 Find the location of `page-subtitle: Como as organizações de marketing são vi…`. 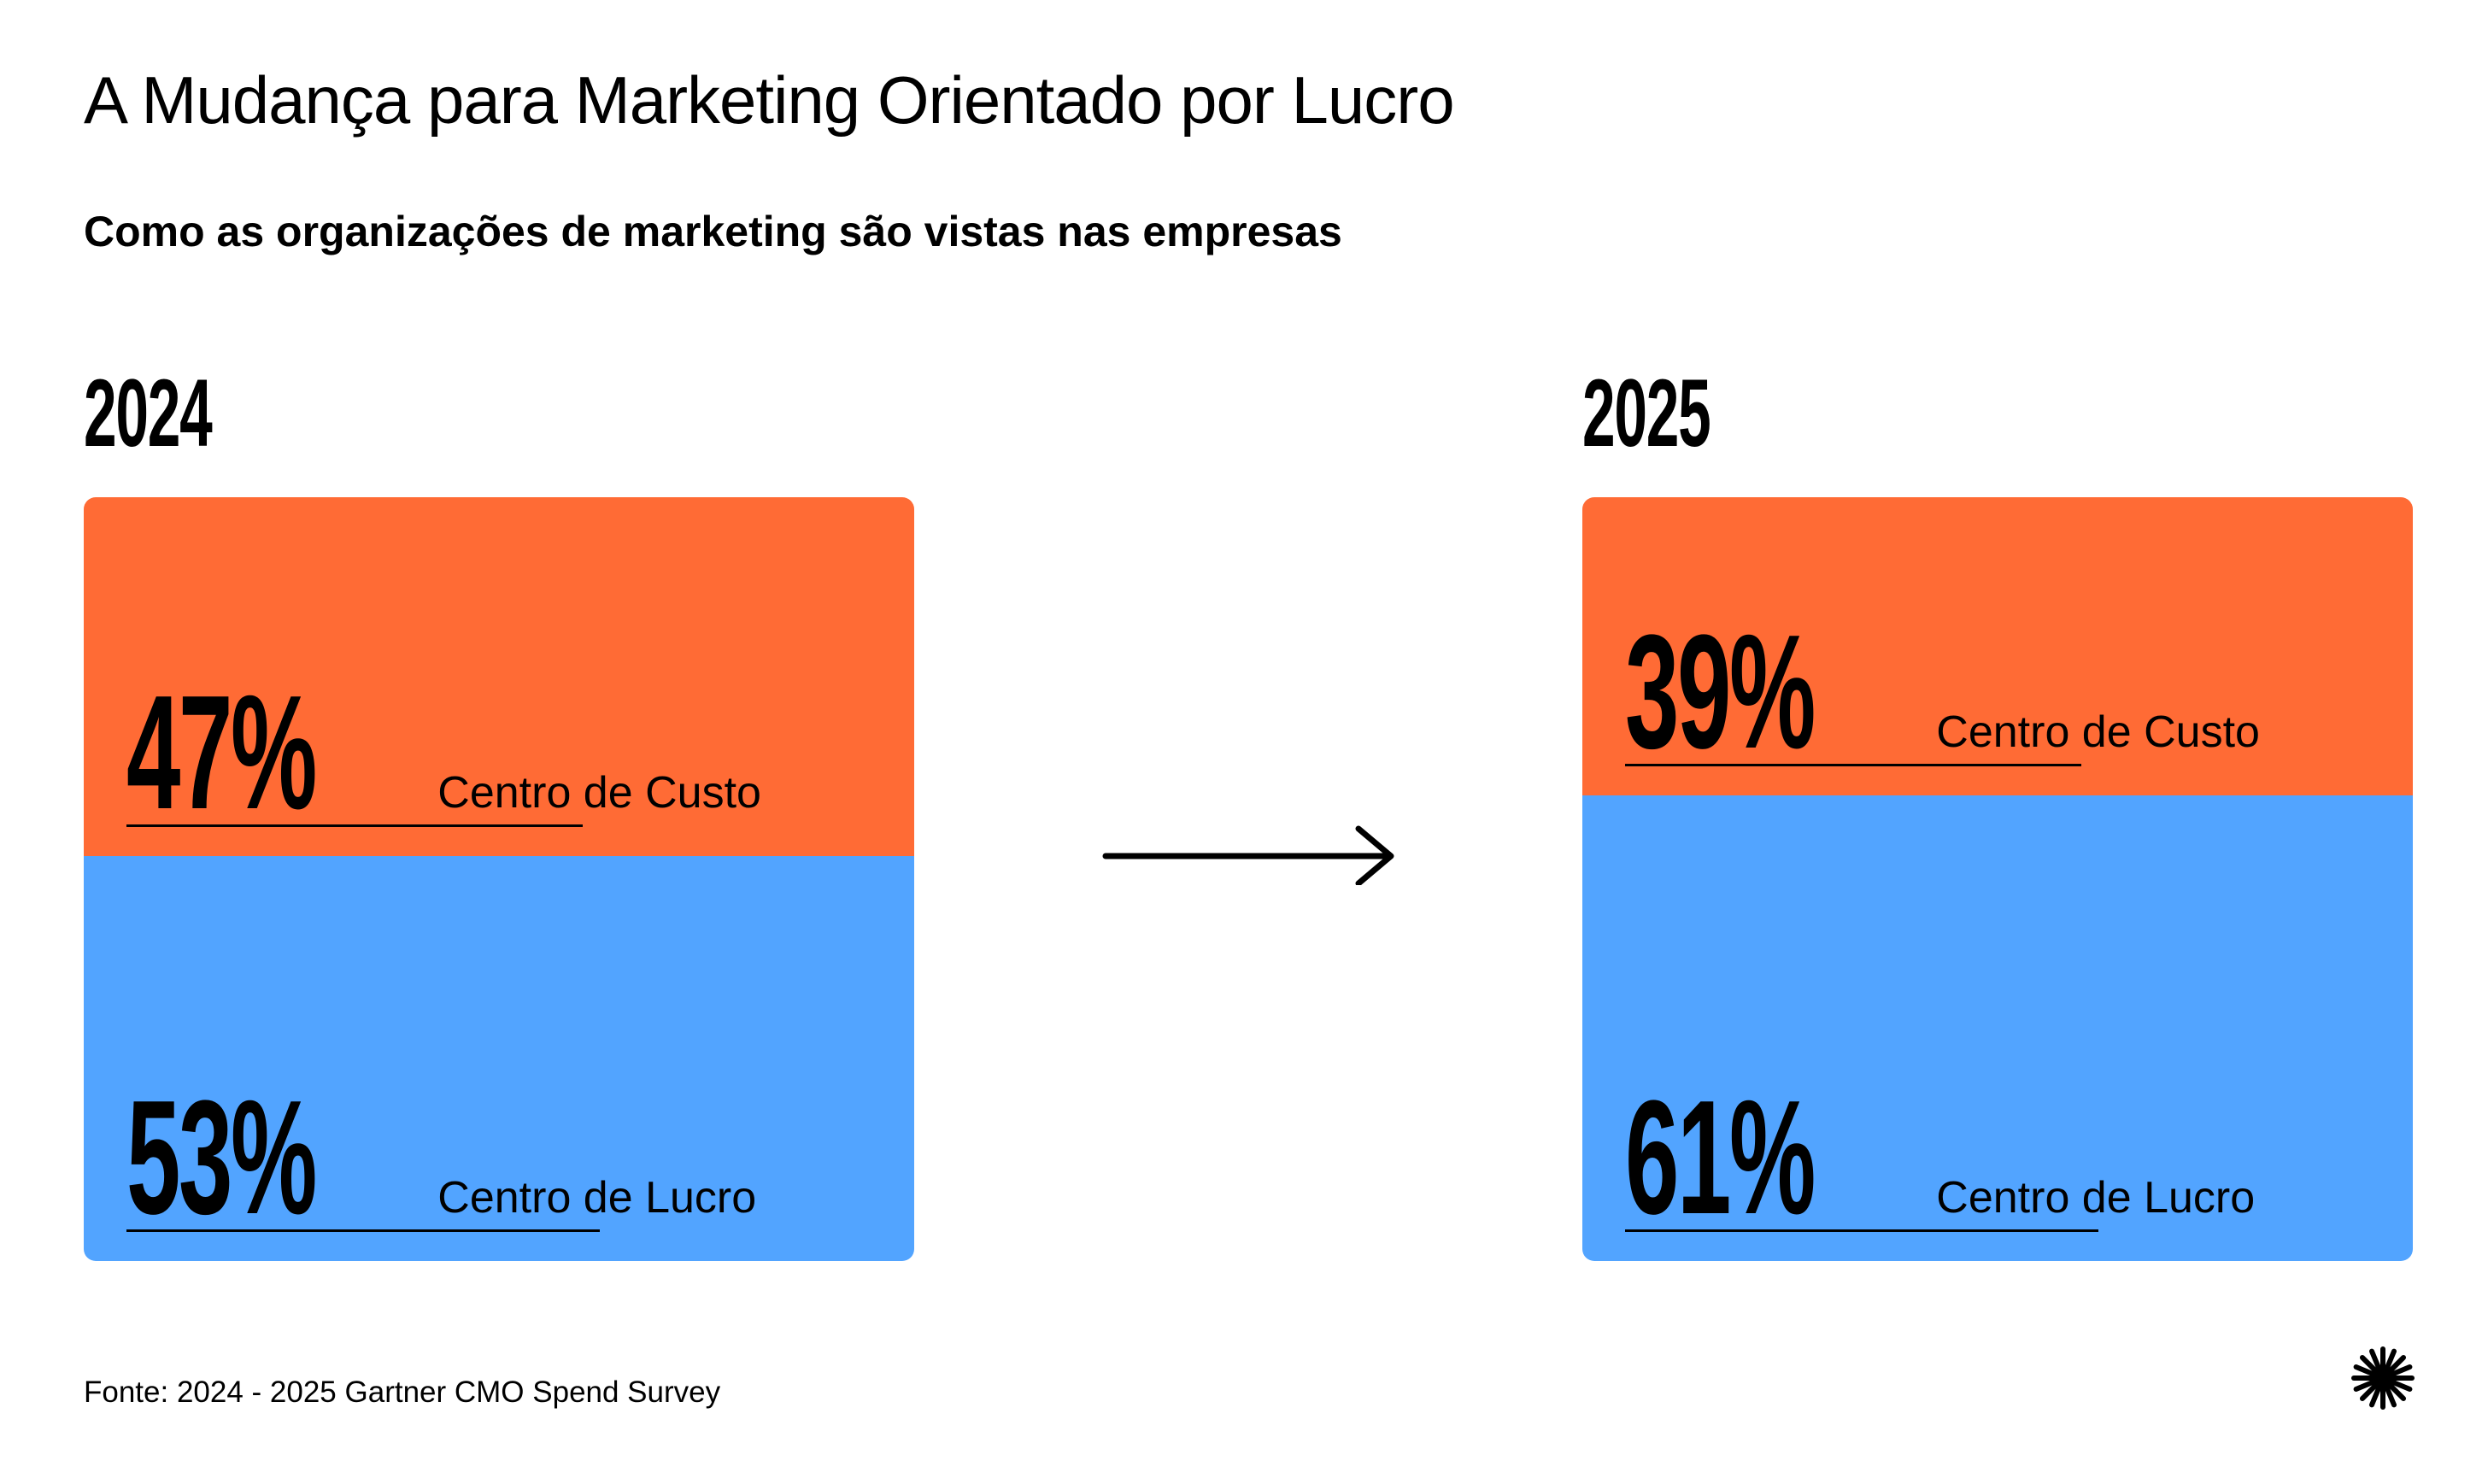

page-subtitle: Como as organizações de marketing são vi… is located at coordinates (713, 231).